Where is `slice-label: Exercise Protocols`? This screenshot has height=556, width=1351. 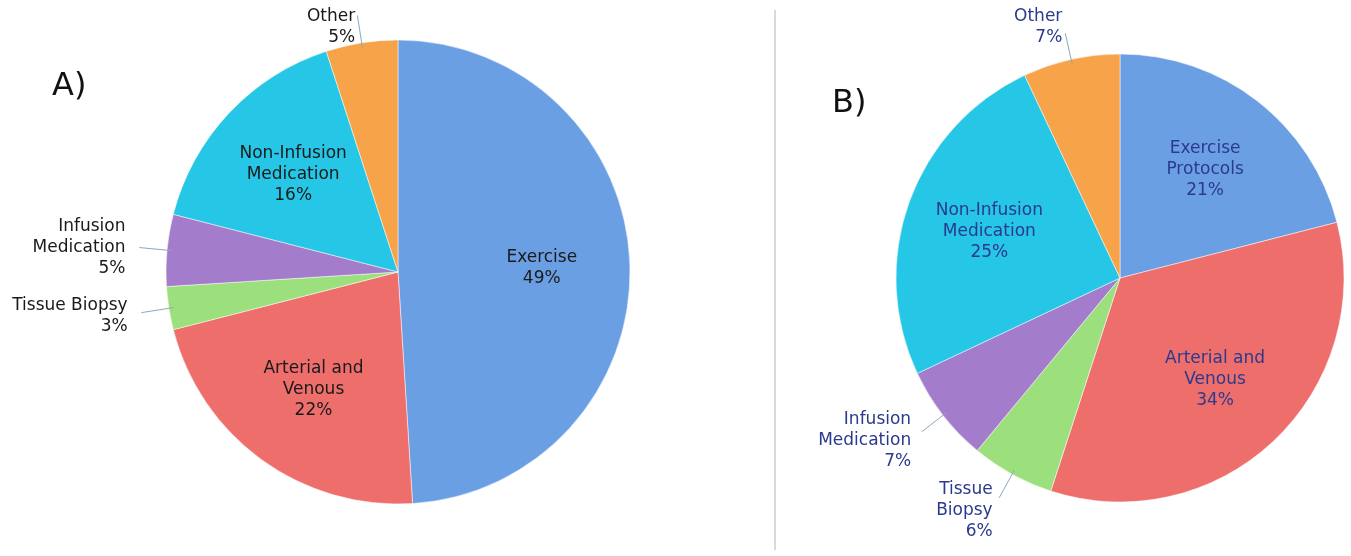
slice-label: Exercise Protocols is located at coordinates (1205, 157).